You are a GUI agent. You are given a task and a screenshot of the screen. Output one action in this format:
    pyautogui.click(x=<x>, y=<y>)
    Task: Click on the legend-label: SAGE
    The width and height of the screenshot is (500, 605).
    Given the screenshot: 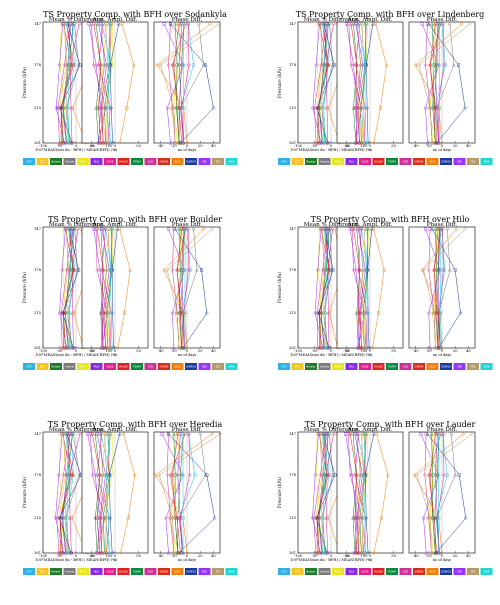 What is the action you would take?
    pyautogui.click(x=109, y=572)
    